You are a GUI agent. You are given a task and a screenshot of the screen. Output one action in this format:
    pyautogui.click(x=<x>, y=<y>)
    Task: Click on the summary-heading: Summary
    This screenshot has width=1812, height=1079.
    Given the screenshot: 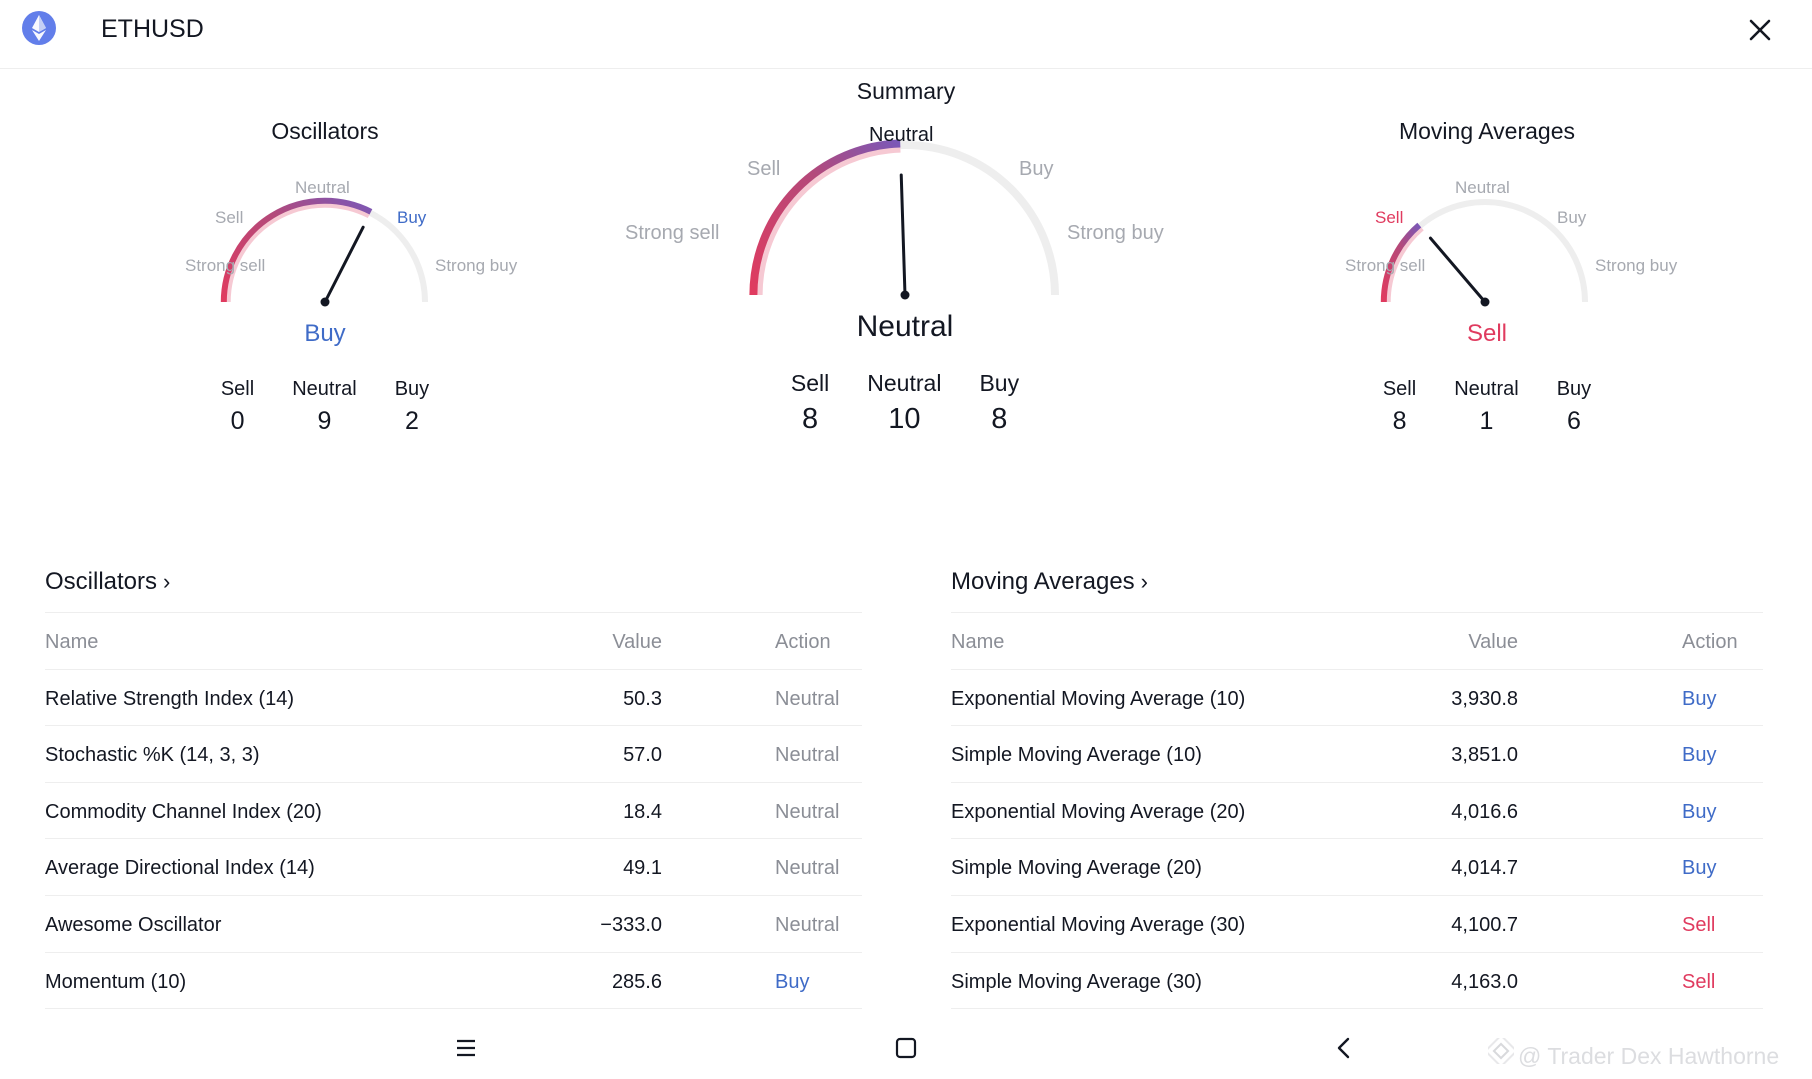 What is the action you would take?
    pyautogui.click(x=906, y=91)
    